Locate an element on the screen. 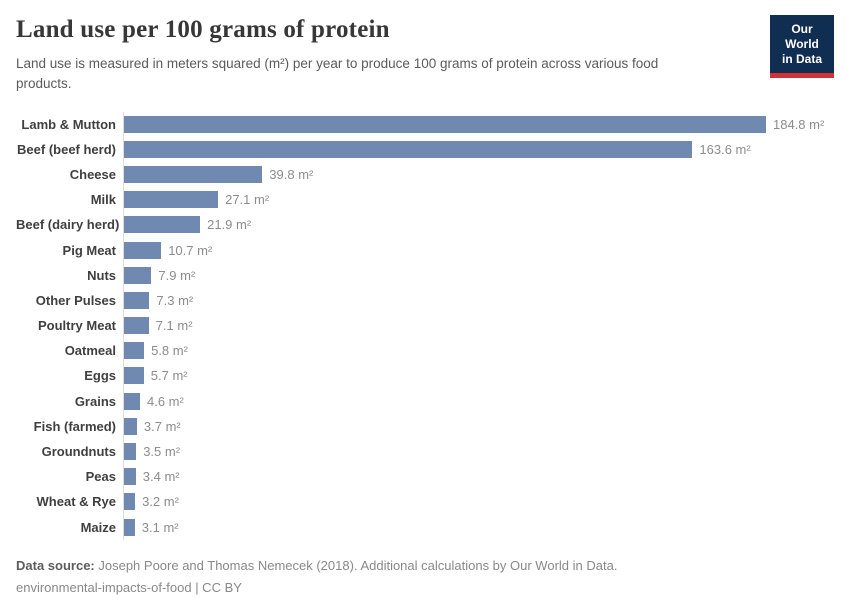  bar-value: 5.7 m² is located at coordinates (169, 376).